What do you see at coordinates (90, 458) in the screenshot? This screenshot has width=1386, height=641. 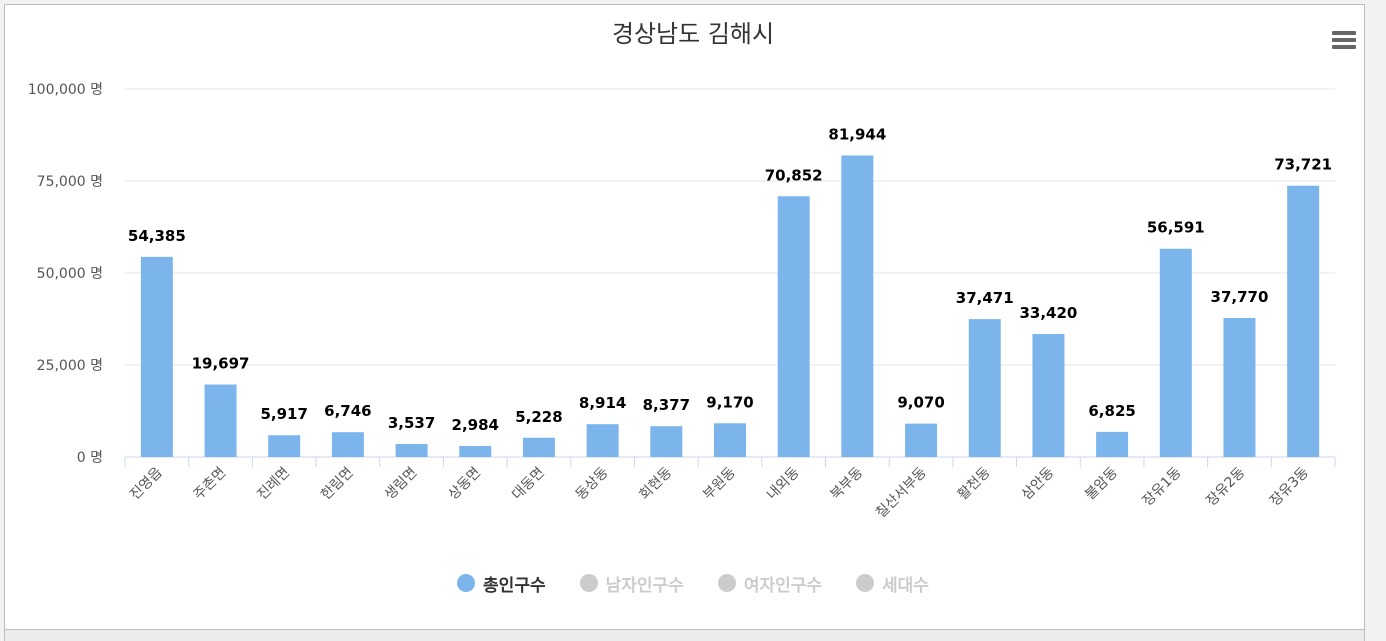 I see `y-tick-label: 0 명` at bounding box center [90, 458].